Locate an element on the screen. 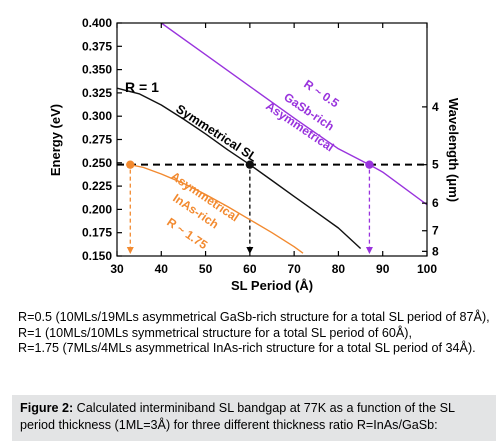  x-tick-label: 80 is located at coordinates (339, 269).